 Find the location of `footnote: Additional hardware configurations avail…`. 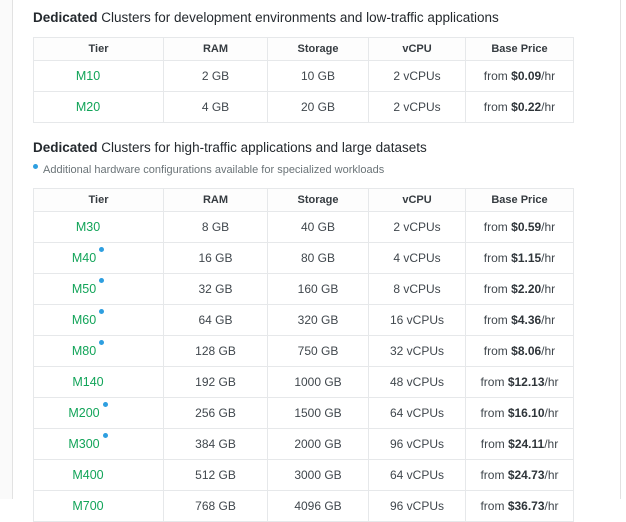

footnote: Additional hardware configurations avail… is located at coordinates (303, 170).